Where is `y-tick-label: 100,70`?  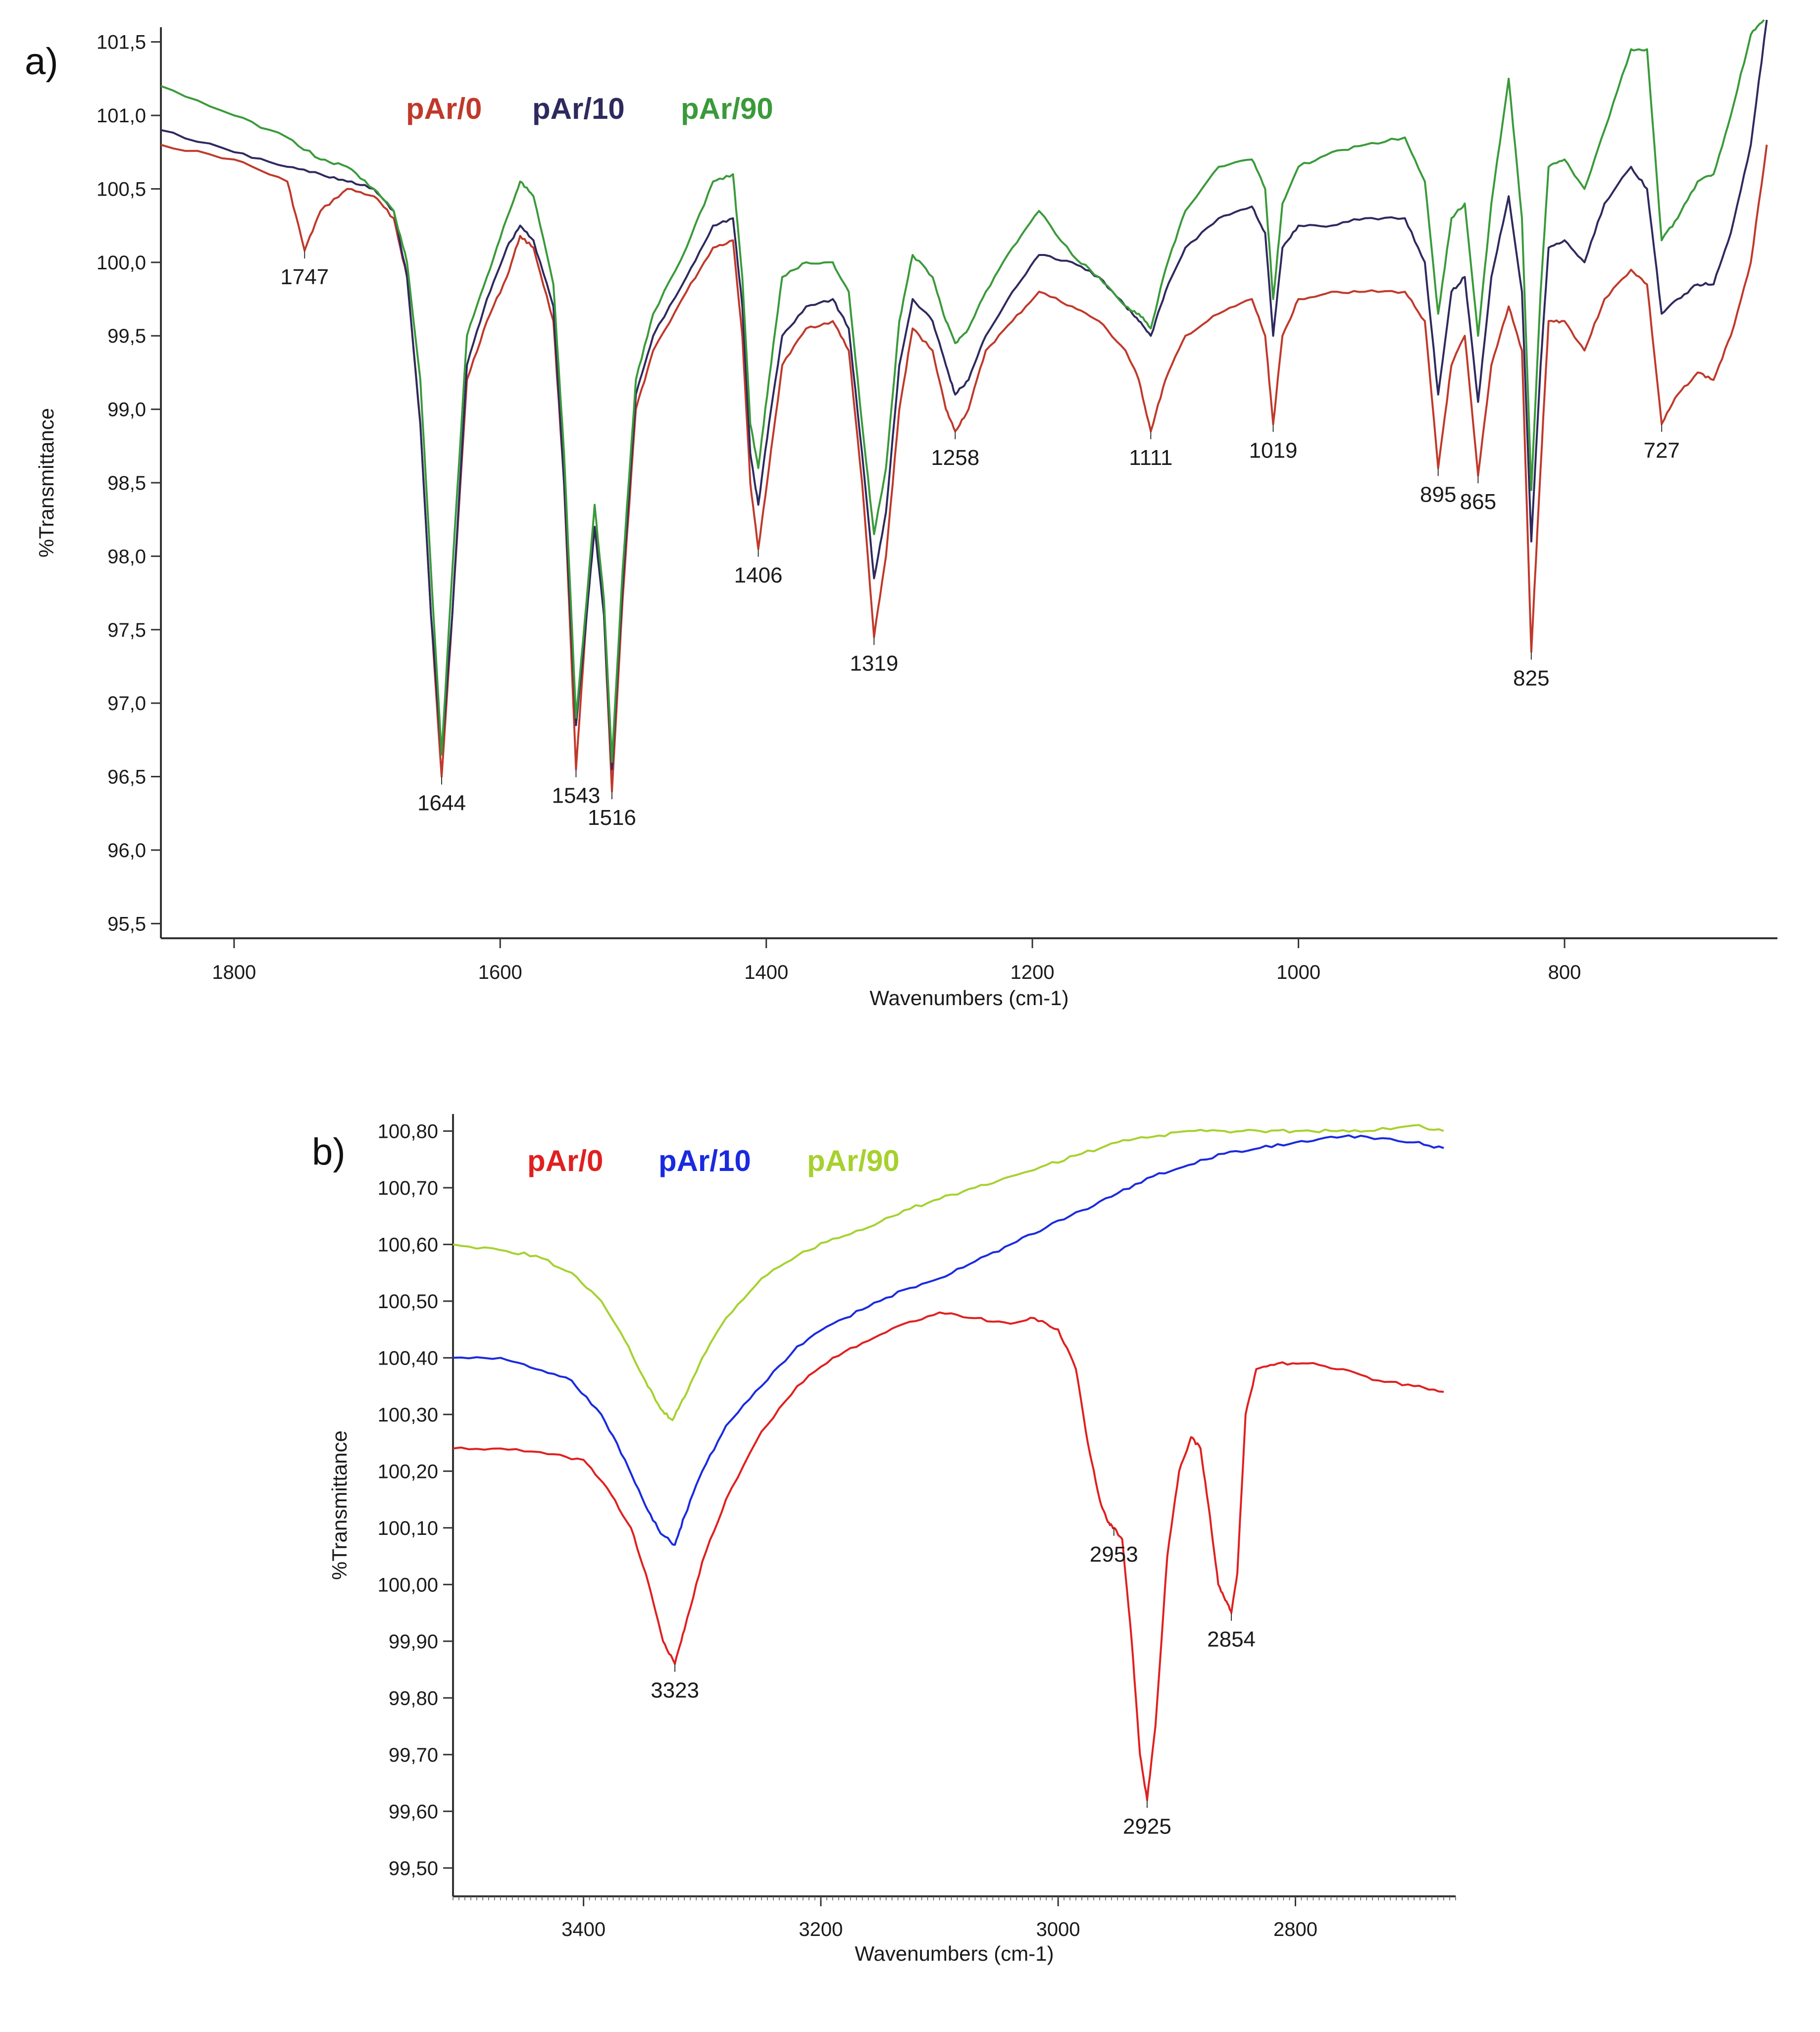
y-tick-label: 100,70 is located at coordinates (408, 1188).